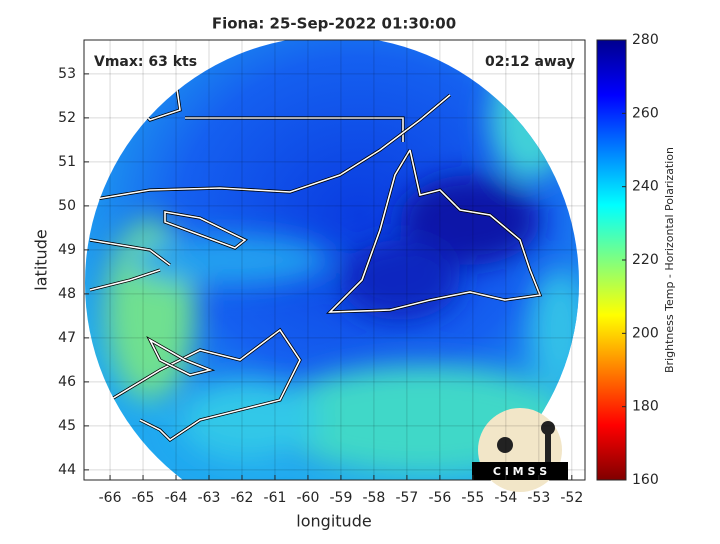 This screenshot has height=544, width=720. What do you see at coordinates (645, 407) in the screenshot?
I see `colorbar-tick-label: 180` at bounding box center [645, 407].